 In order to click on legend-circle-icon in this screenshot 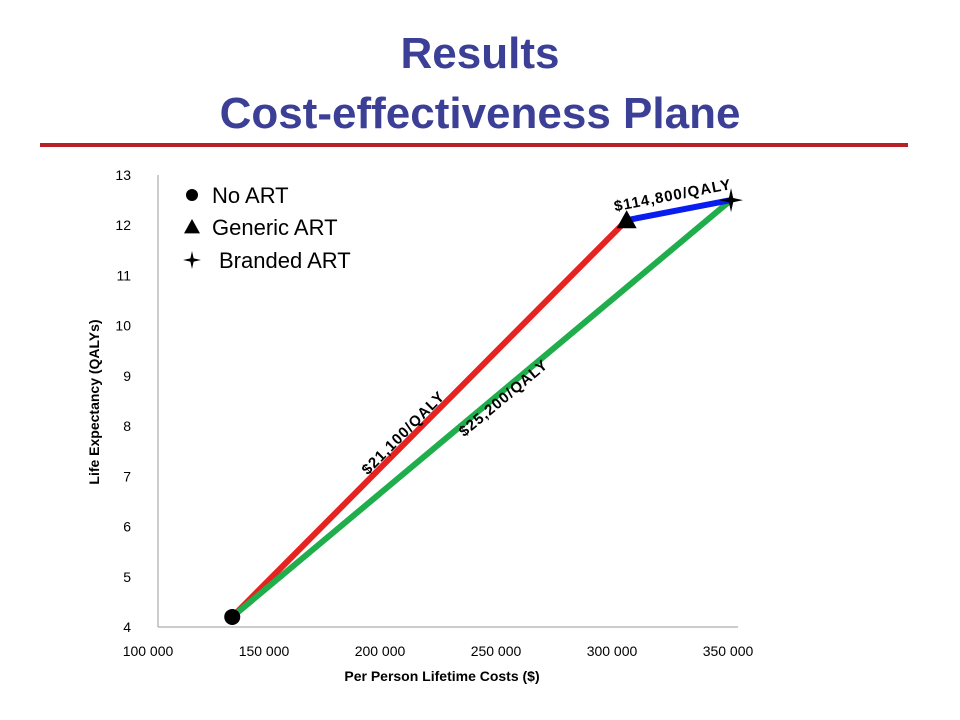, I will do `click(192, 195)`.